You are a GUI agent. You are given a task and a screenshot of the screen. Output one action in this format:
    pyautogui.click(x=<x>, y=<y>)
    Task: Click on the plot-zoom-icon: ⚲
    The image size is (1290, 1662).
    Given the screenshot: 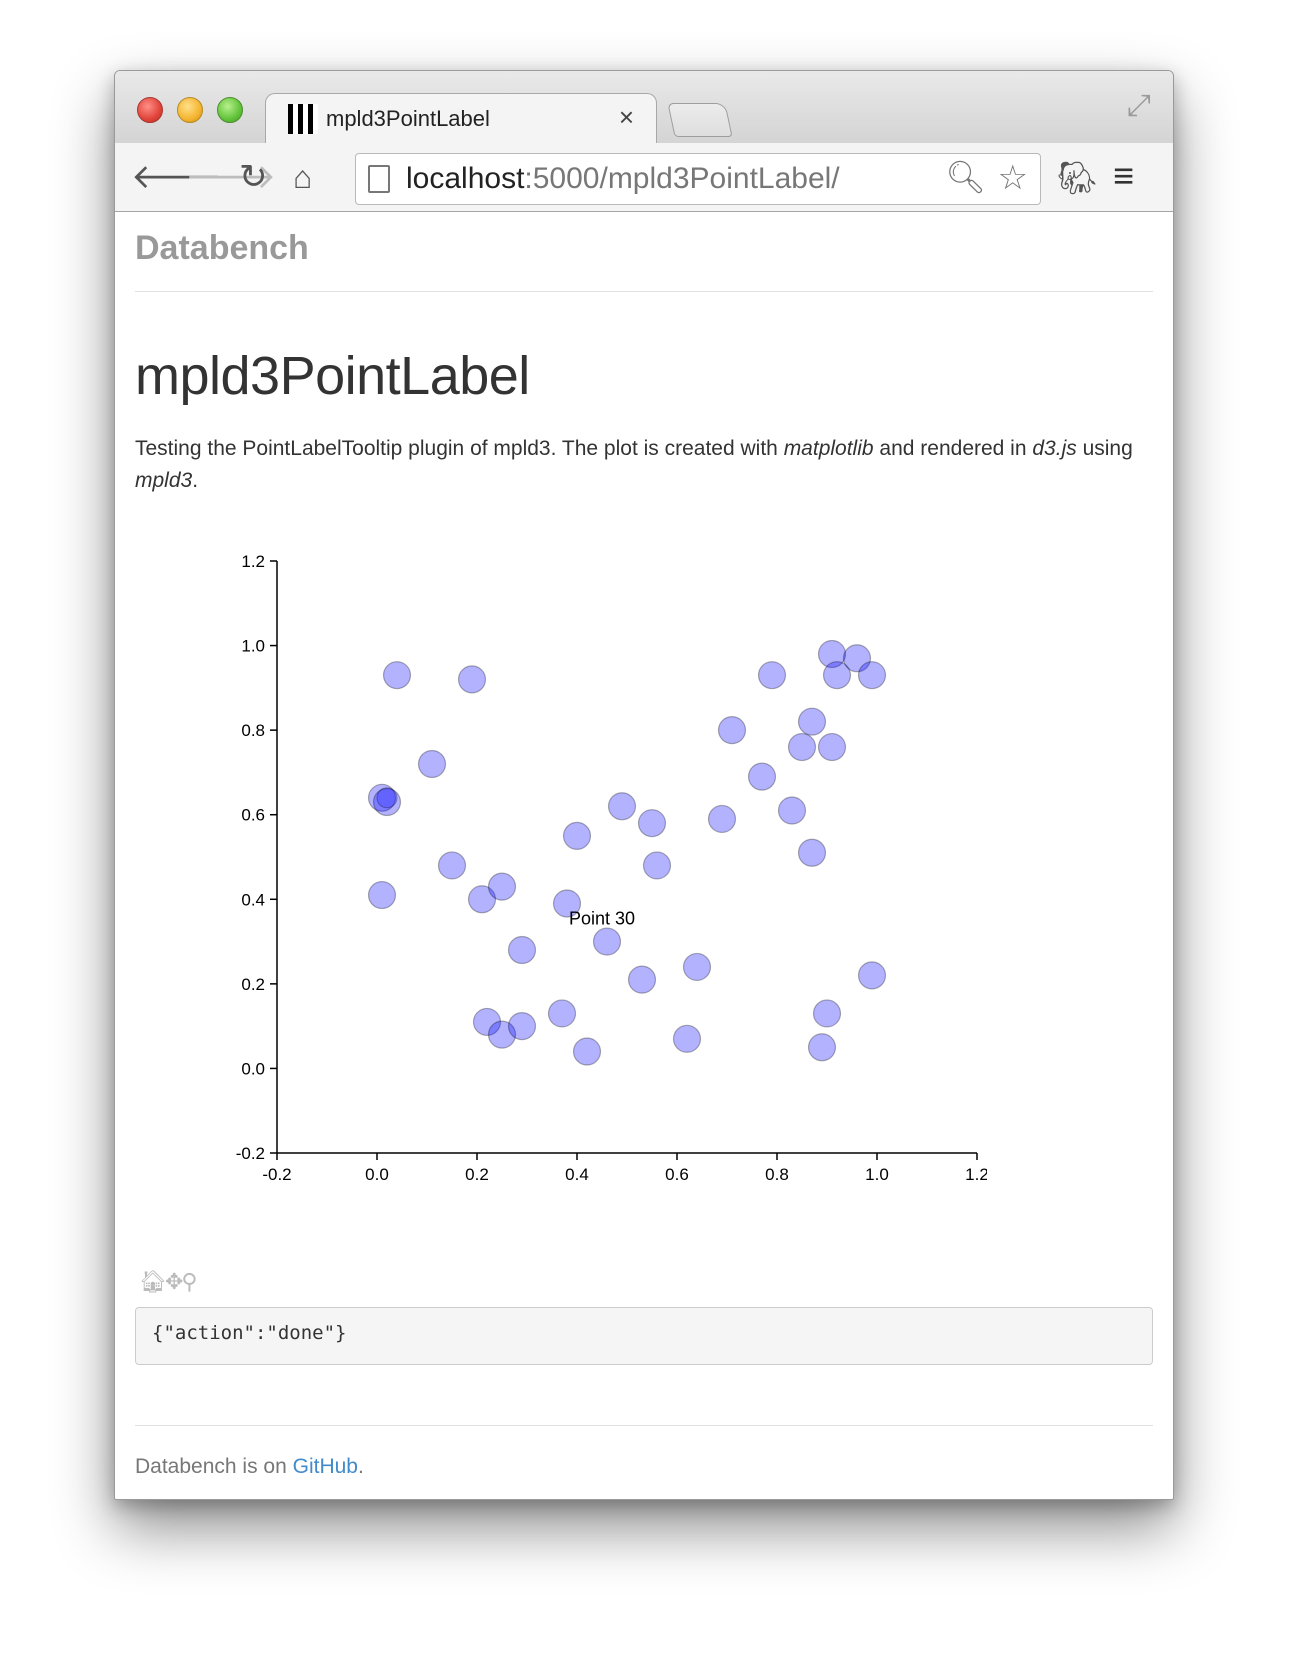 What is the action you would take?
    pyautogui.click(x=189, y=1281)
    